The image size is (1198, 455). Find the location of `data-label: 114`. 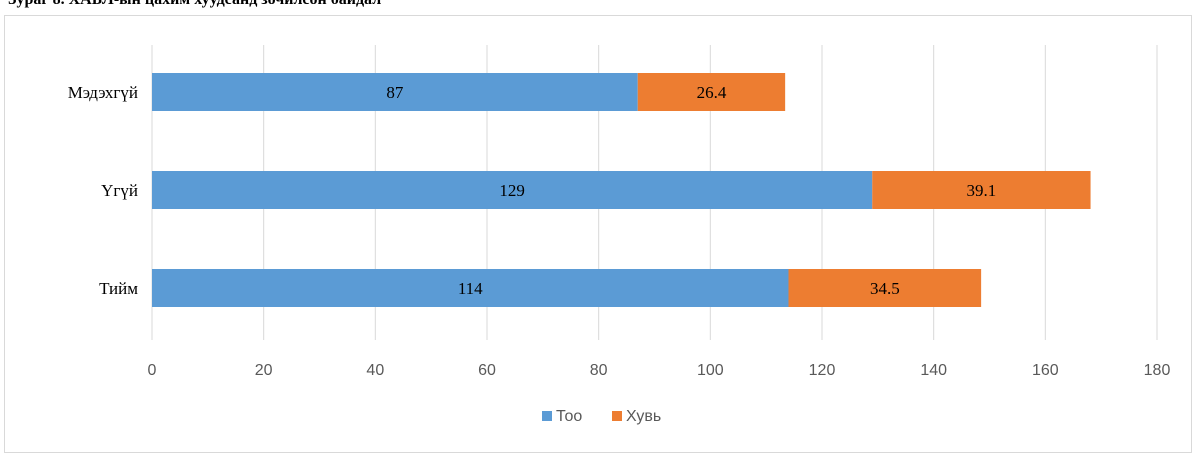

data-label: 114 is located at coordinates (470, 288).